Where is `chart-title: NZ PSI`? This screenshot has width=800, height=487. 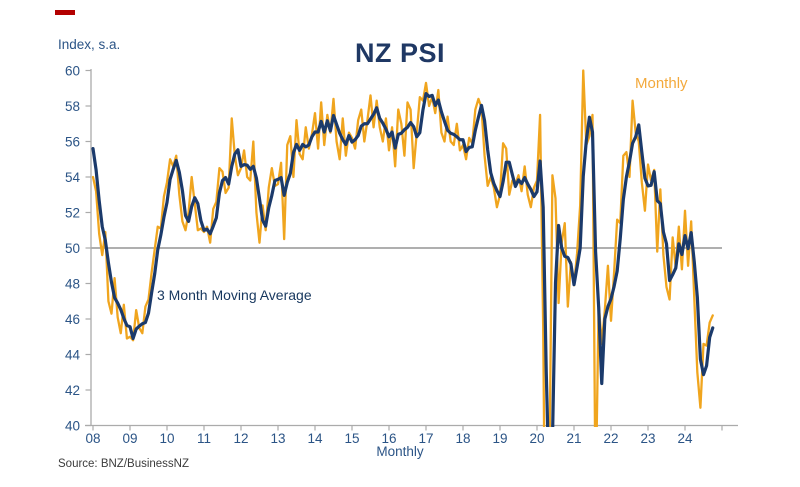
chart-title: NZ PSI is located at coordinates (399, 53).